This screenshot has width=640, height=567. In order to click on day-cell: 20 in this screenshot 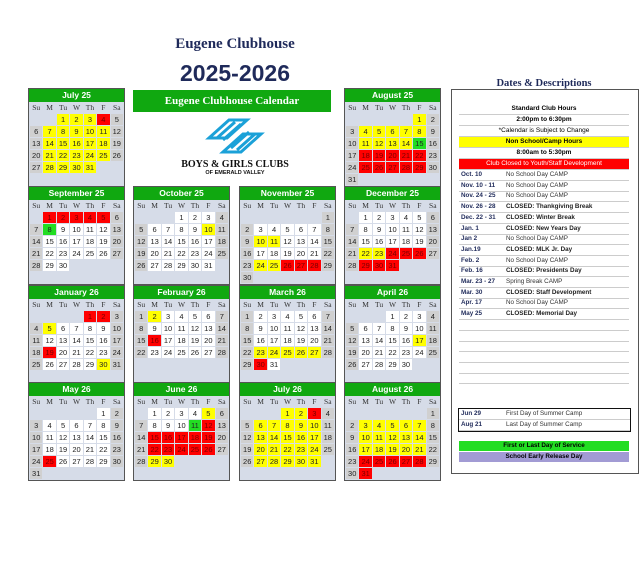, I will do `click(301, 253)`.